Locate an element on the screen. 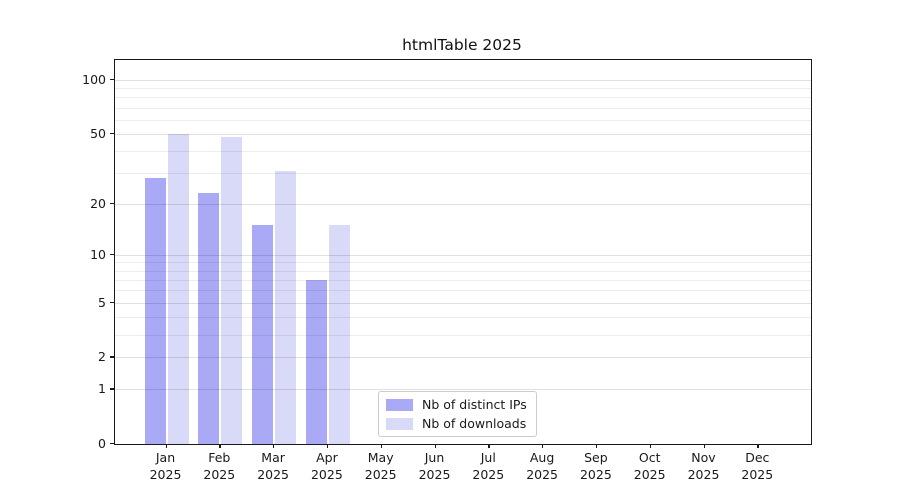  x-tick-label-dec: Dec 2025 is located at coordinates (757, 466).